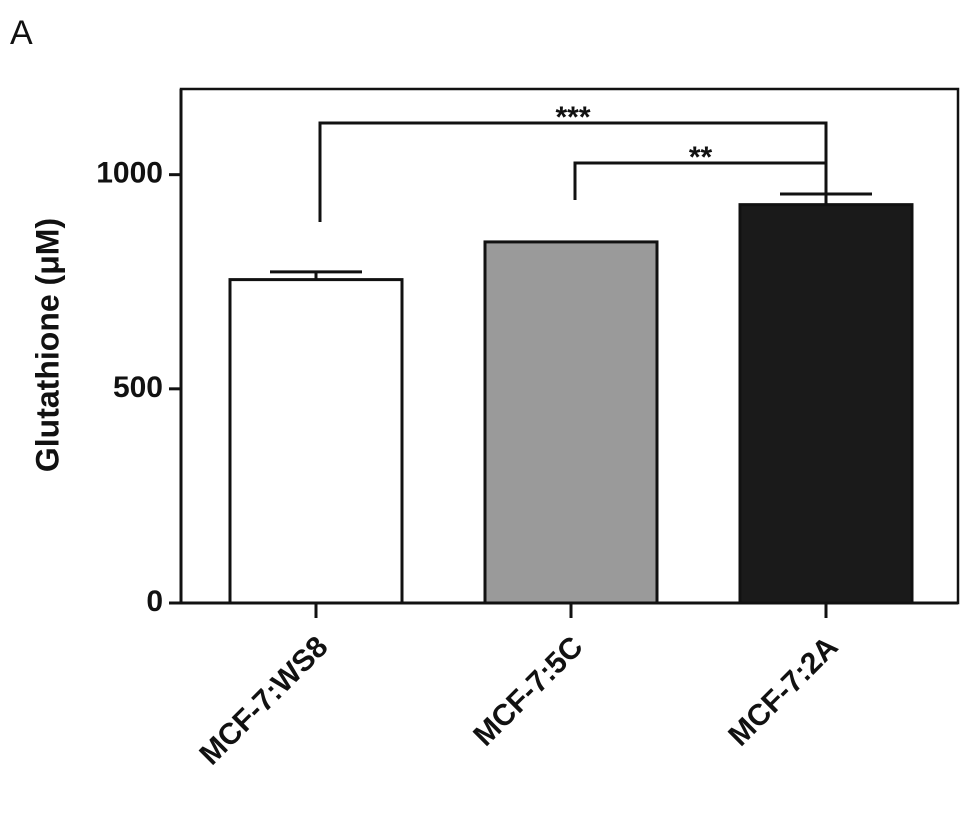 The width and height of the screenshot is (969, 820). Describe the element at coordinates (263, 700) in the screenshot. I see `x-tick-label: MCF-7:WS8` at that location.